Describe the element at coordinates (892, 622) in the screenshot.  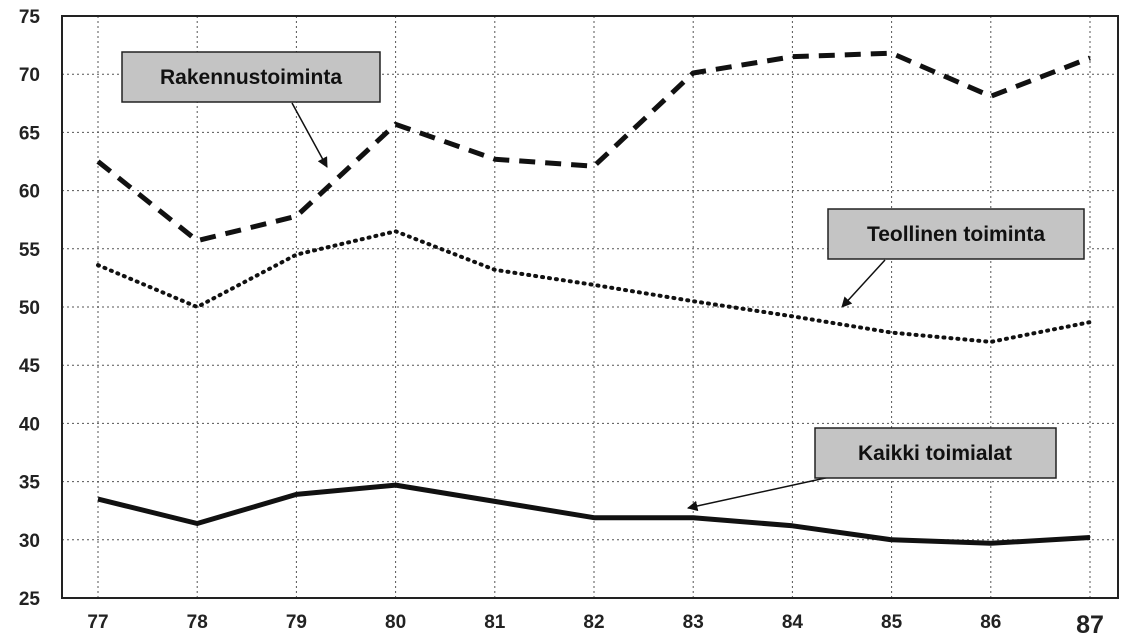
I see `x-tick-label: 85` at that location.